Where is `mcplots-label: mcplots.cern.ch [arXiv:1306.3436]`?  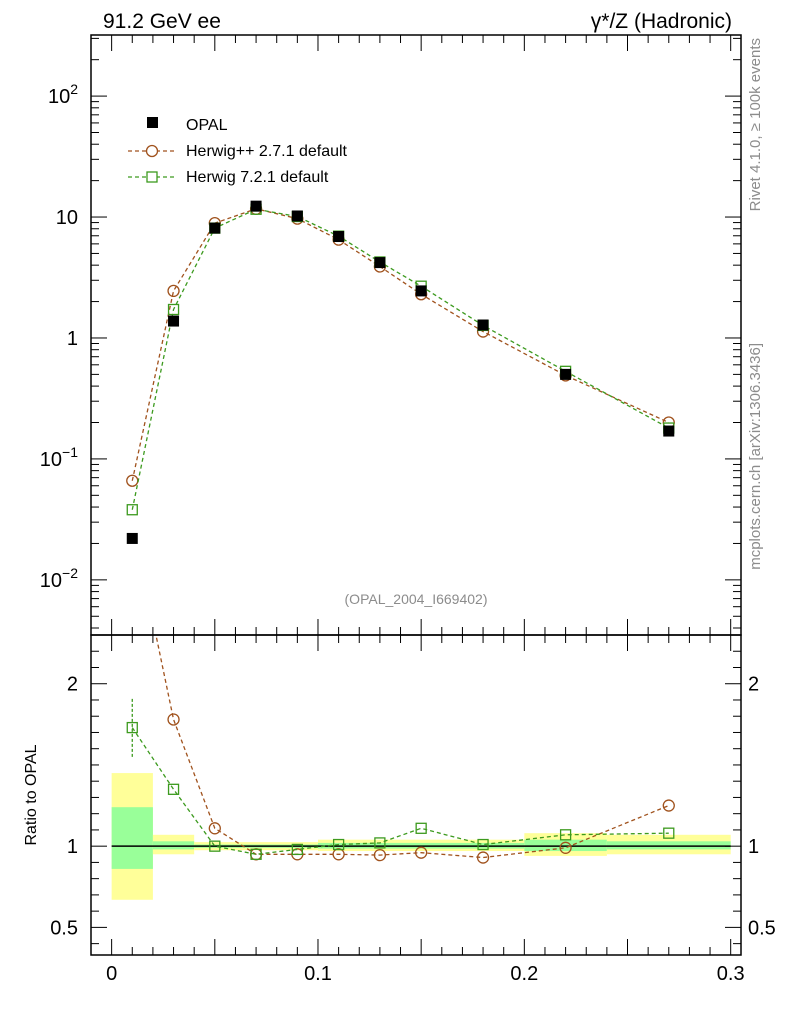
mcplots-label: mcplots.cern.ch [arXiv:1306.3436] is located at coordinates (755, 456).